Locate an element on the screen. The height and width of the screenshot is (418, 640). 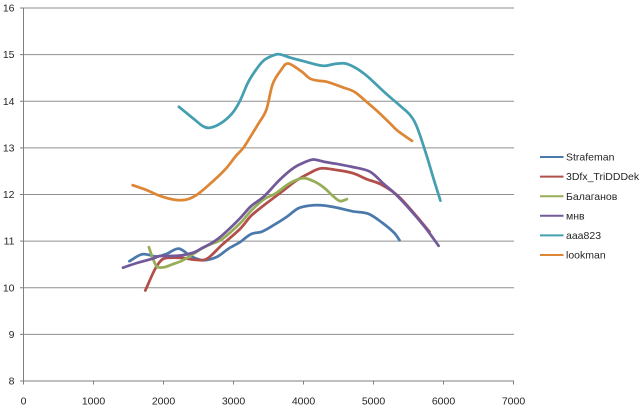
svg-text: 5000 is located at coordinates (374, 402).